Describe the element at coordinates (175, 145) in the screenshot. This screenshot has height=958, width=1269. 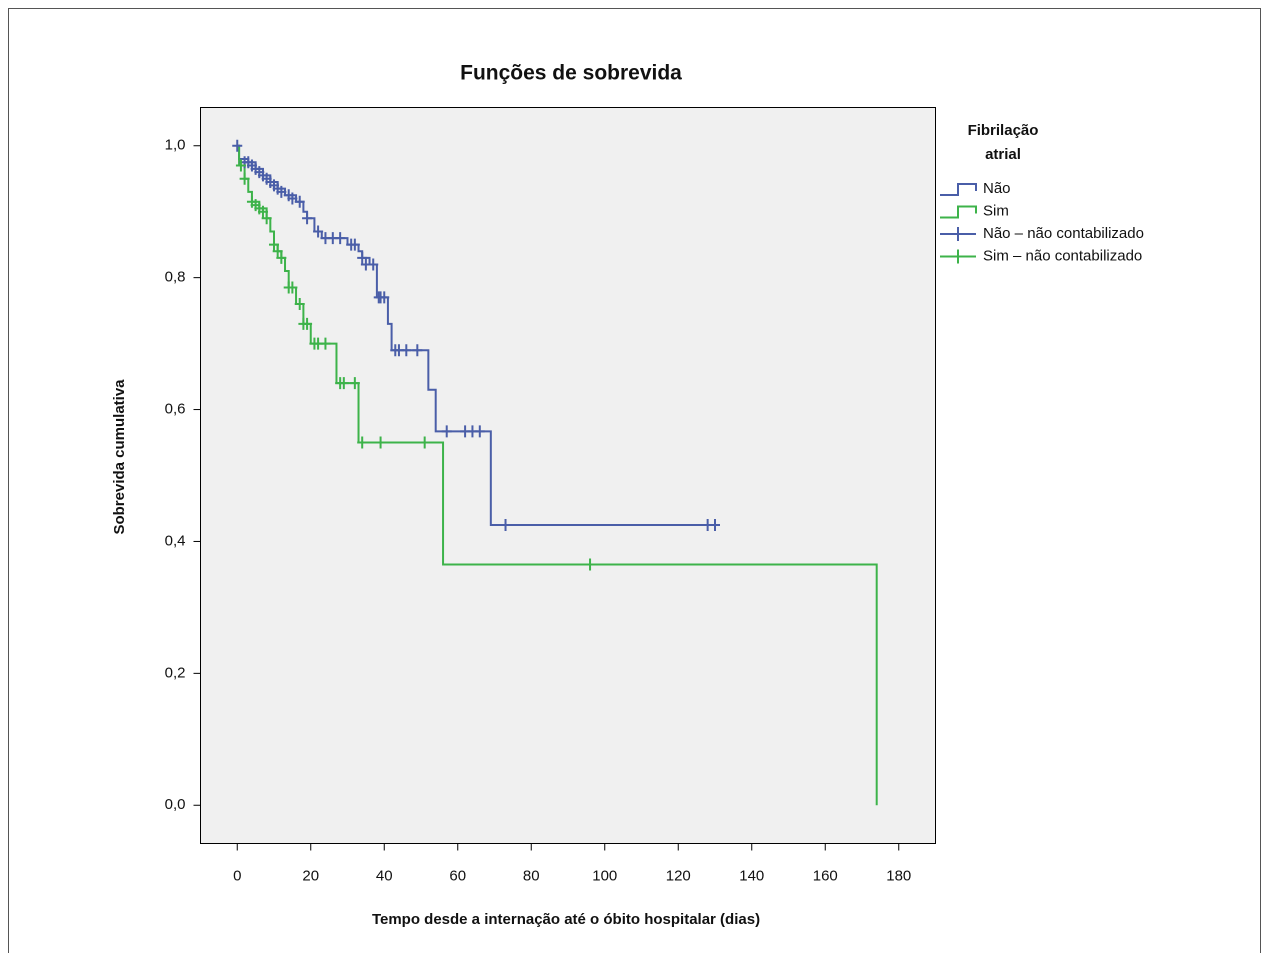
I see `y-tick-label: 1,0` at that location.